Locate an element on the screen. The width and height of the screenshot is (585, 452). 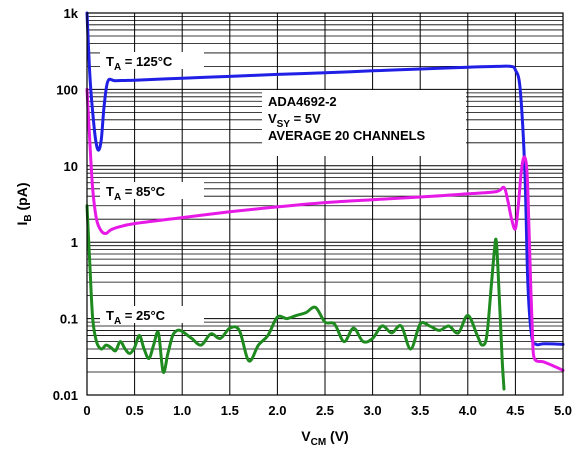
y-tick-label: 100 is located at coordinates (67, 89).